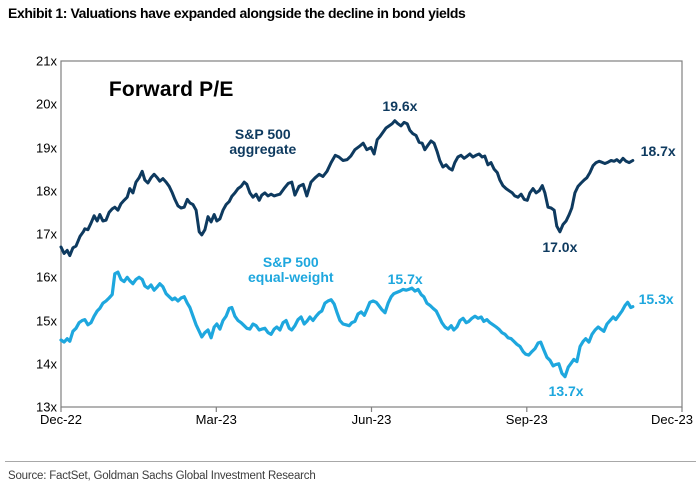 This screenshot has height=493, width=700. What do you see at coordinates (46, 364) in the screenshot?
I see `y-tick-label: 14x` at bounding box center [46, 364].